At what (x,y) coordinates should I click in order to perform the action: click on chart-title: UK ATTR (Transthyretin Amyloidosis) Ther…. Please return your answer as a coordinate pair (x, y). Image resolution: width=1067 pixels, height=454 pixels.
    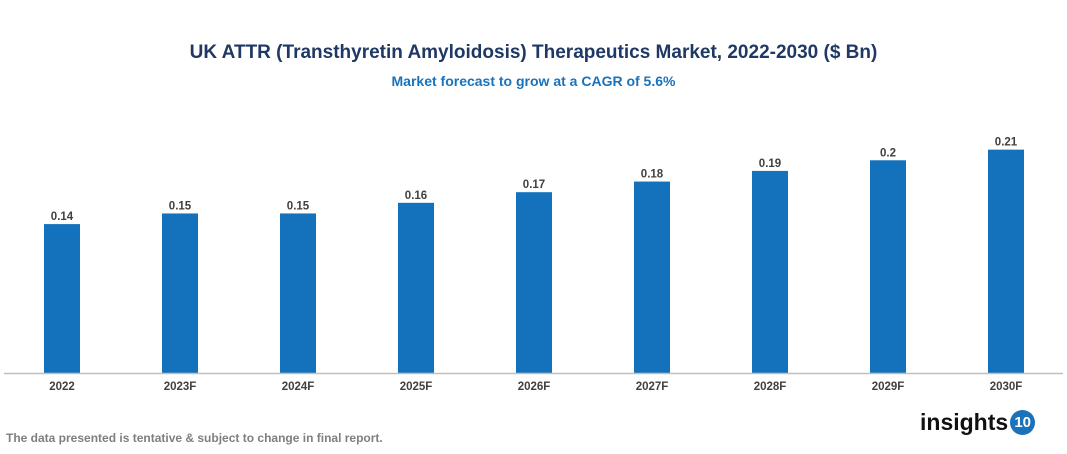
    Looking at the image, I should click on (533, 52).